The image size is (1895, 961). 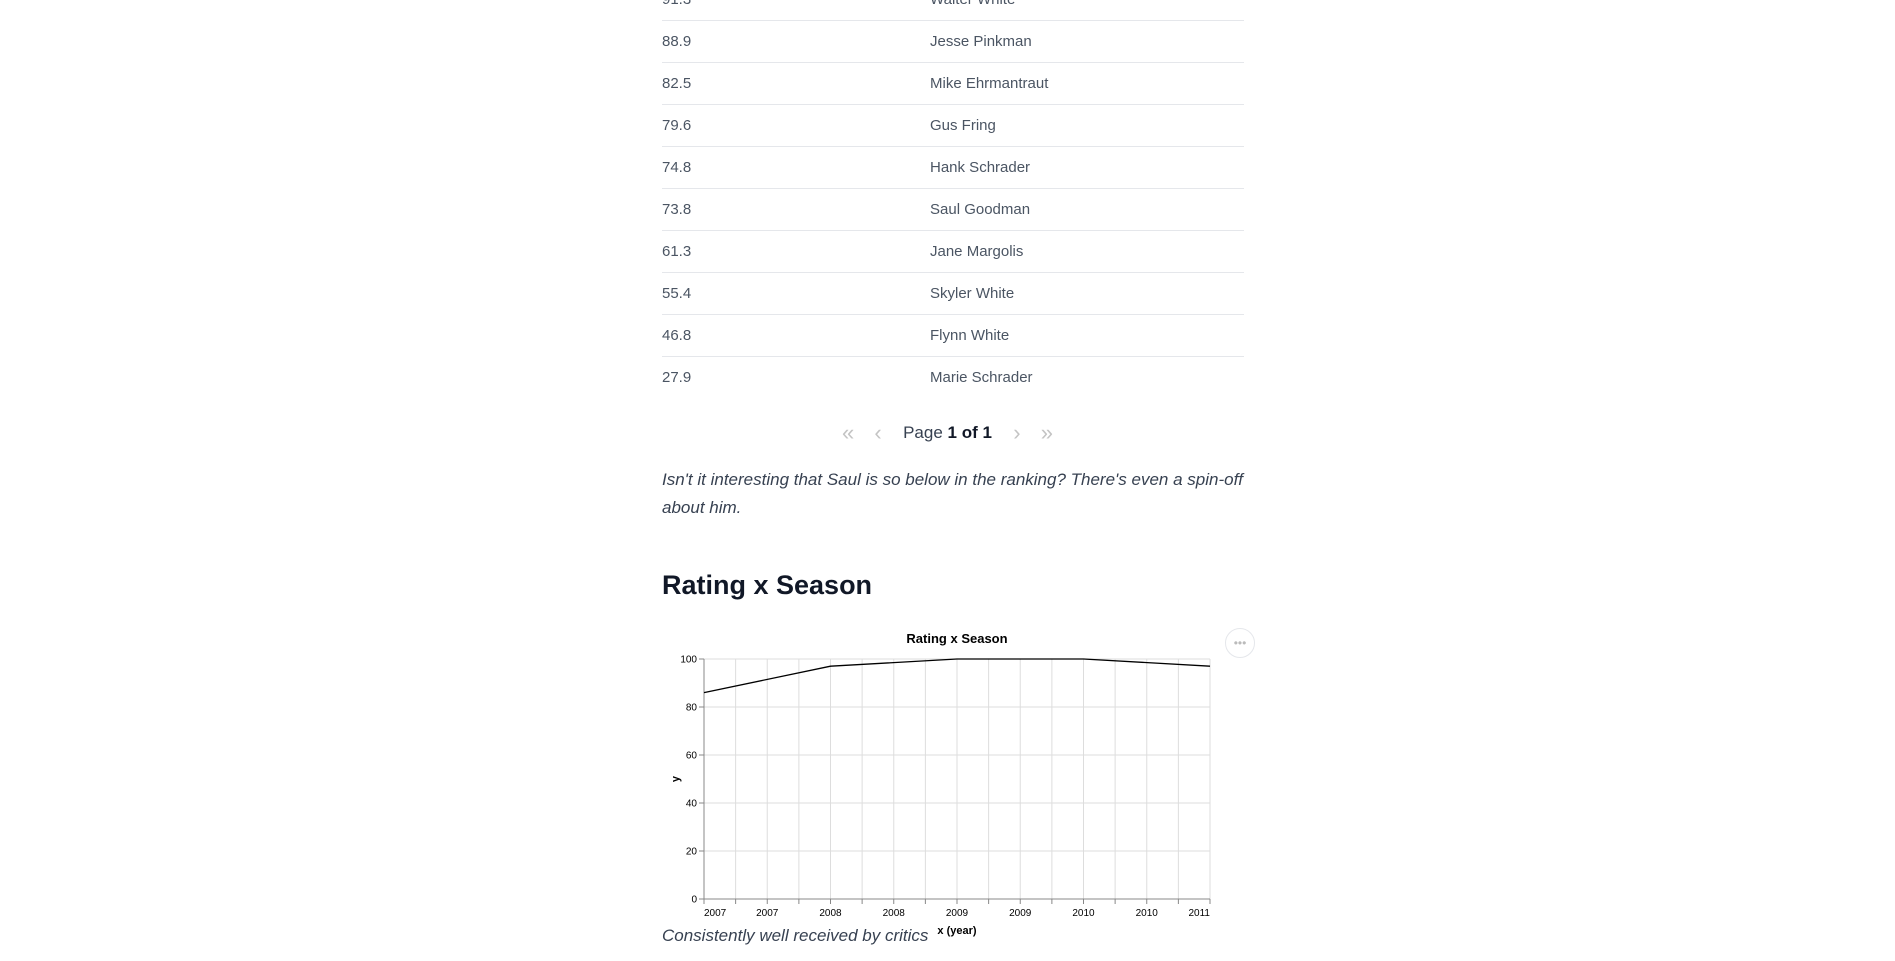 I want to click on score-cell: 73.8, so click(x=677, y=209).